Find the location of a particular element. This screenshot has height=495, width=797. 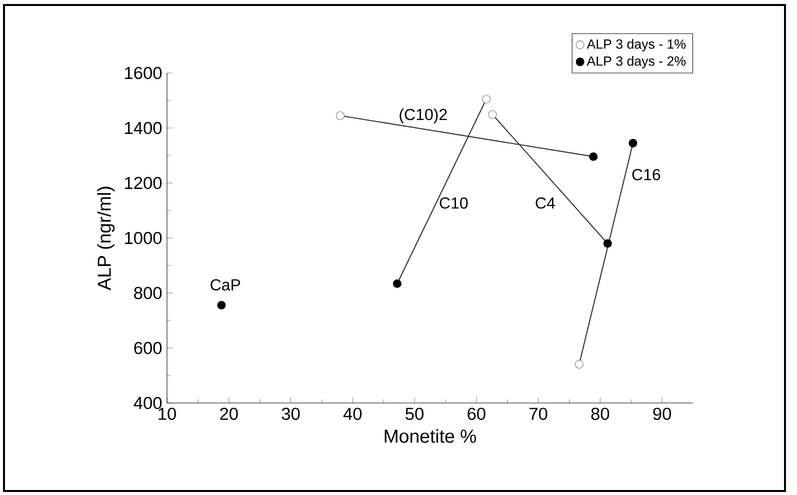

x-axis-title: Monetite % is located at coordinates (430, 436).